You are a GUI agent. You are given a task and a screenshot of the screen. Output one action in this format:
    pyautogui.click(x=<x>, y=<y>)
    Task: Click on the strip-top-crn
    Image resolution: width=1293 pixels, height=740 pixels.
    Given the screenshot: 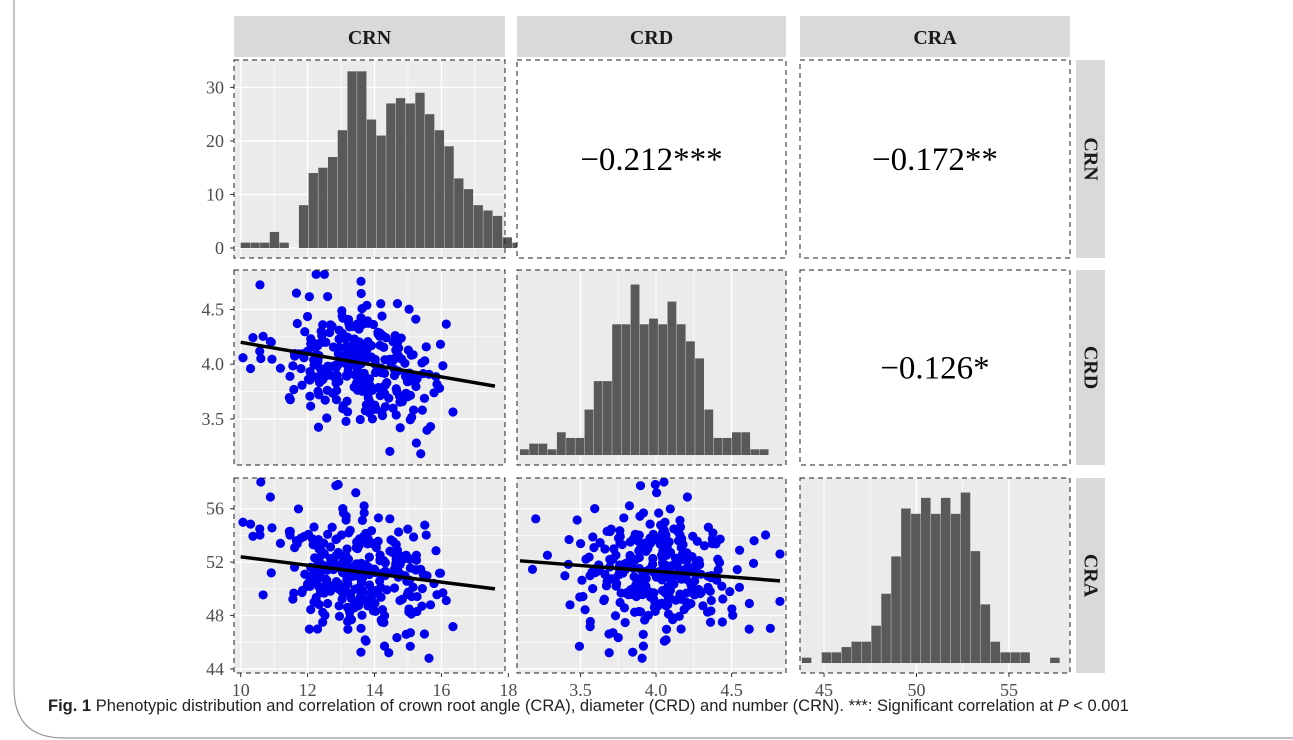 What is the action you would take?
    pyautogui.click(x=369, y=36)
    